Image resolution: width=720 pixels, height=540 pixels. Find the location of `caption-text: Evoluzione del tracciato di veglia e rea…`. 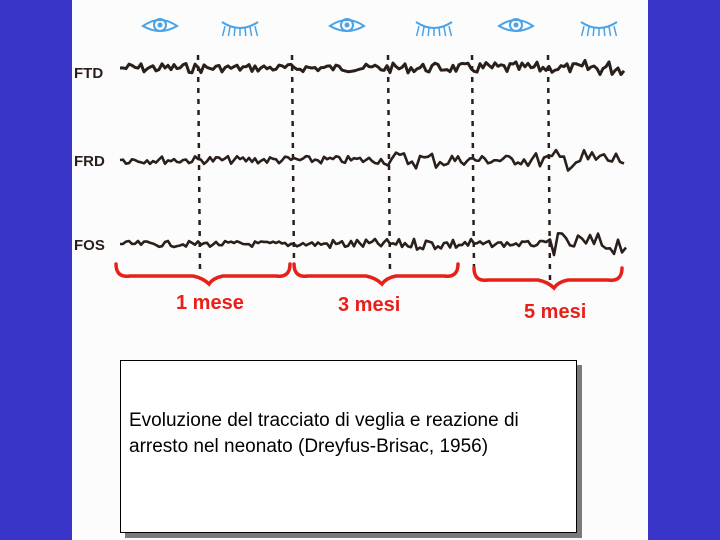

caption-text: Evoluzione del tracciato di veglia e rea… is located at coordinates (324, 433).